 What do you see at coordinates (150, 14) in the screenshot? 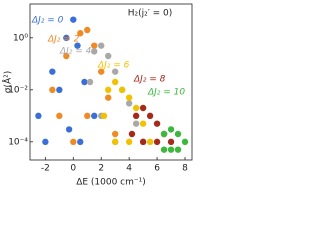
I see `annotation: H₂(j₂′ = 0)` at bounding box center [150, 14].